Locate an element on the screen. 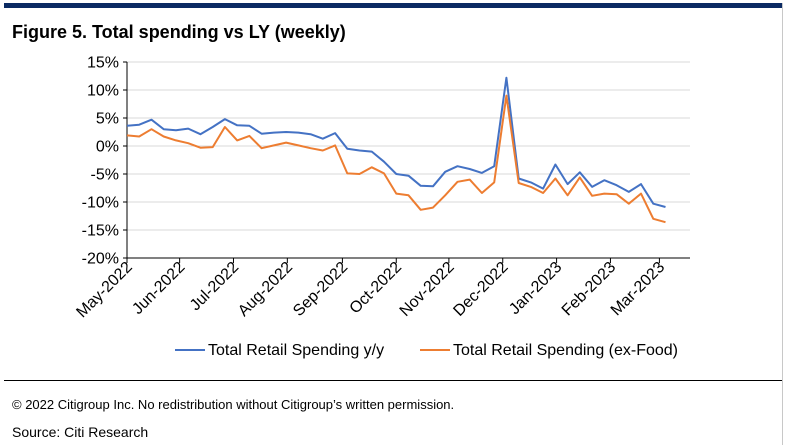  y-tick-label: -15% is located at coordinates (100, 231).